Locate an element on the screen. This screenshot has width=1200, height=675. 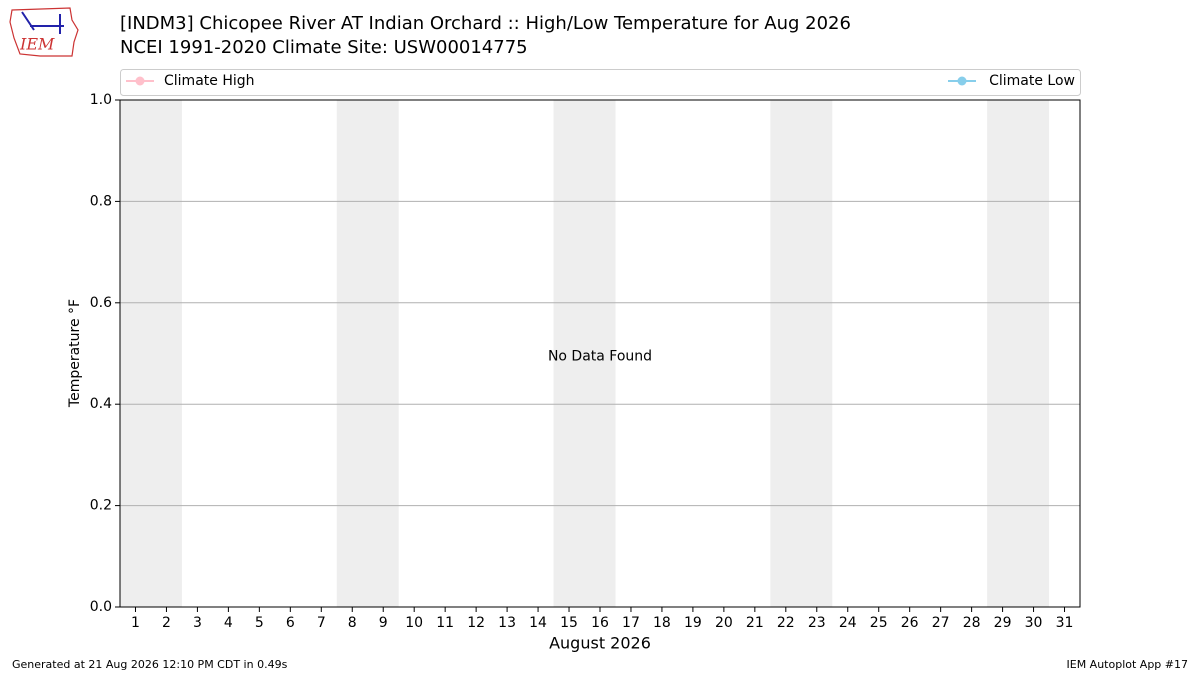
x-tick-label: 22 is located at coordinates (786, 623).